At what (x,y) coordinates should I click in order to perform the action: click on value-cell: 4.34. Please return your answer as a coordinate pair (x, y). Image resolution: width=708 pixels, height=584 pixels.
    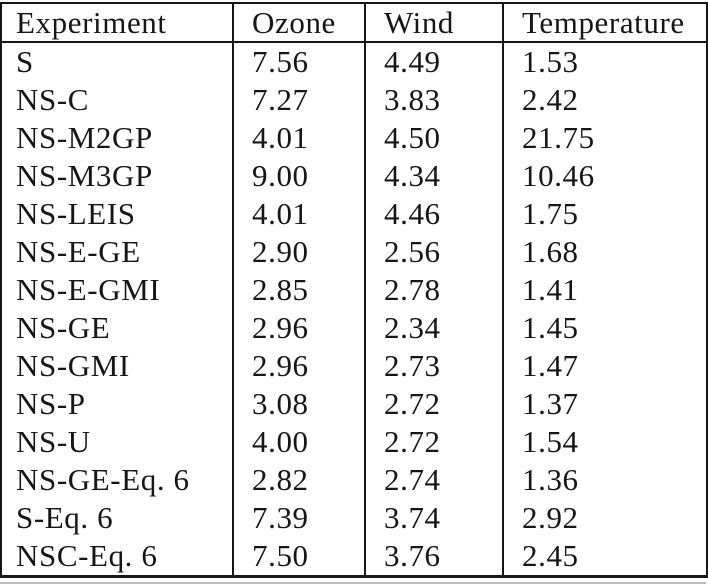
    Looking at the image, I should click on (433, 176).